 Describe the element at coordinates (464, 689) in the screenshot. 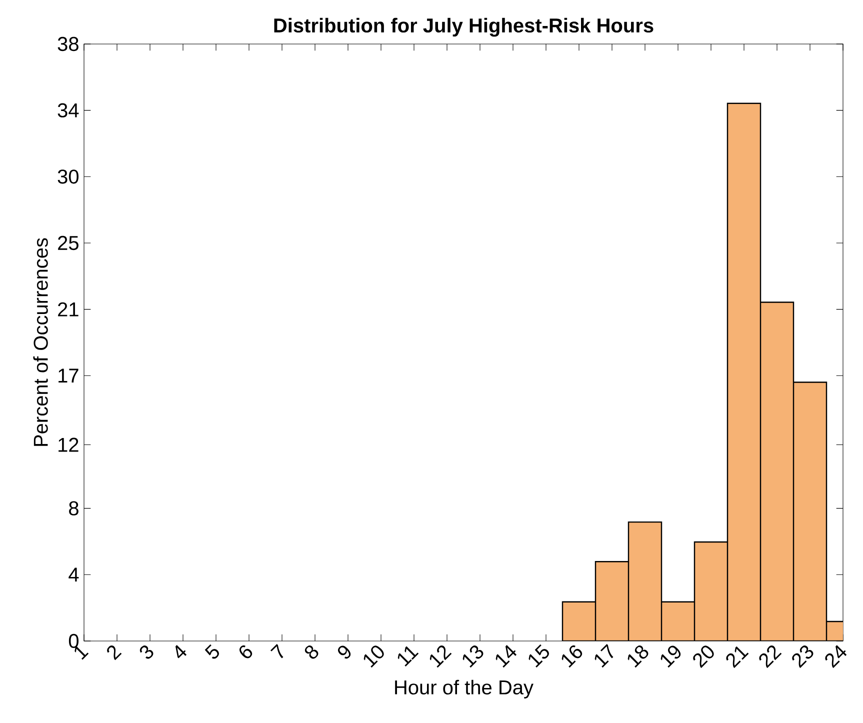

I see `x-axis-title: Hour of the Day` at that location.